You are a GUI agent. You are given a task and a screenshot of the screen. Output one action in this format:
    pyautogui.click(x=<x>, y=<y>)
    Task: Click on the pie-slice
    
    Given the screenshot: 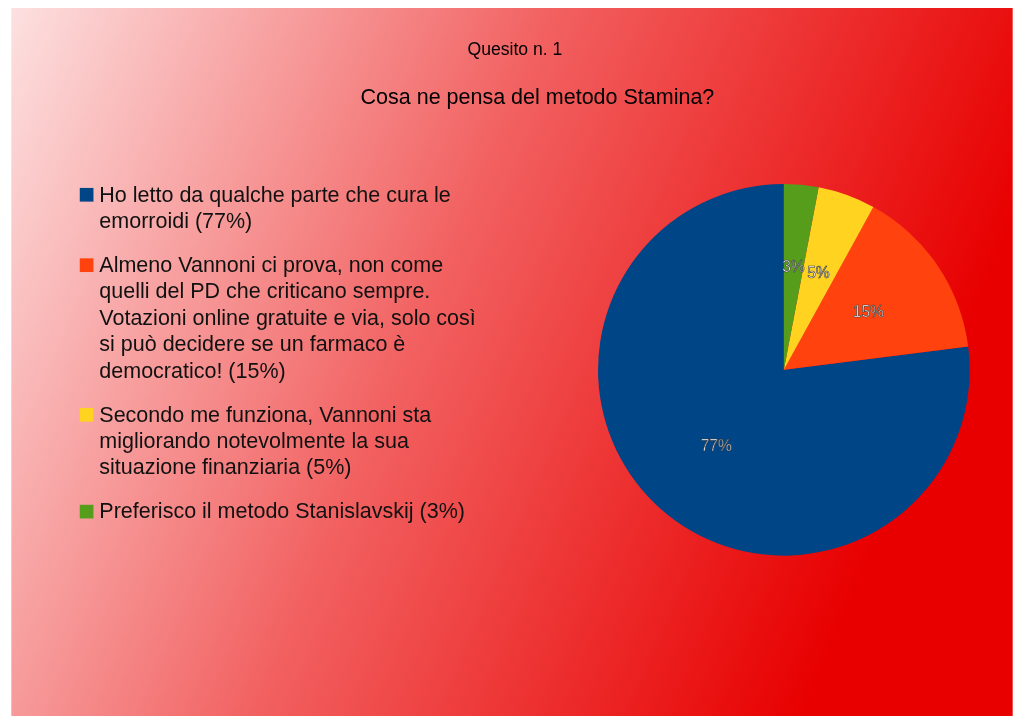 What is the action you would take?
    pyautogui.click(x=876, y=288)
    